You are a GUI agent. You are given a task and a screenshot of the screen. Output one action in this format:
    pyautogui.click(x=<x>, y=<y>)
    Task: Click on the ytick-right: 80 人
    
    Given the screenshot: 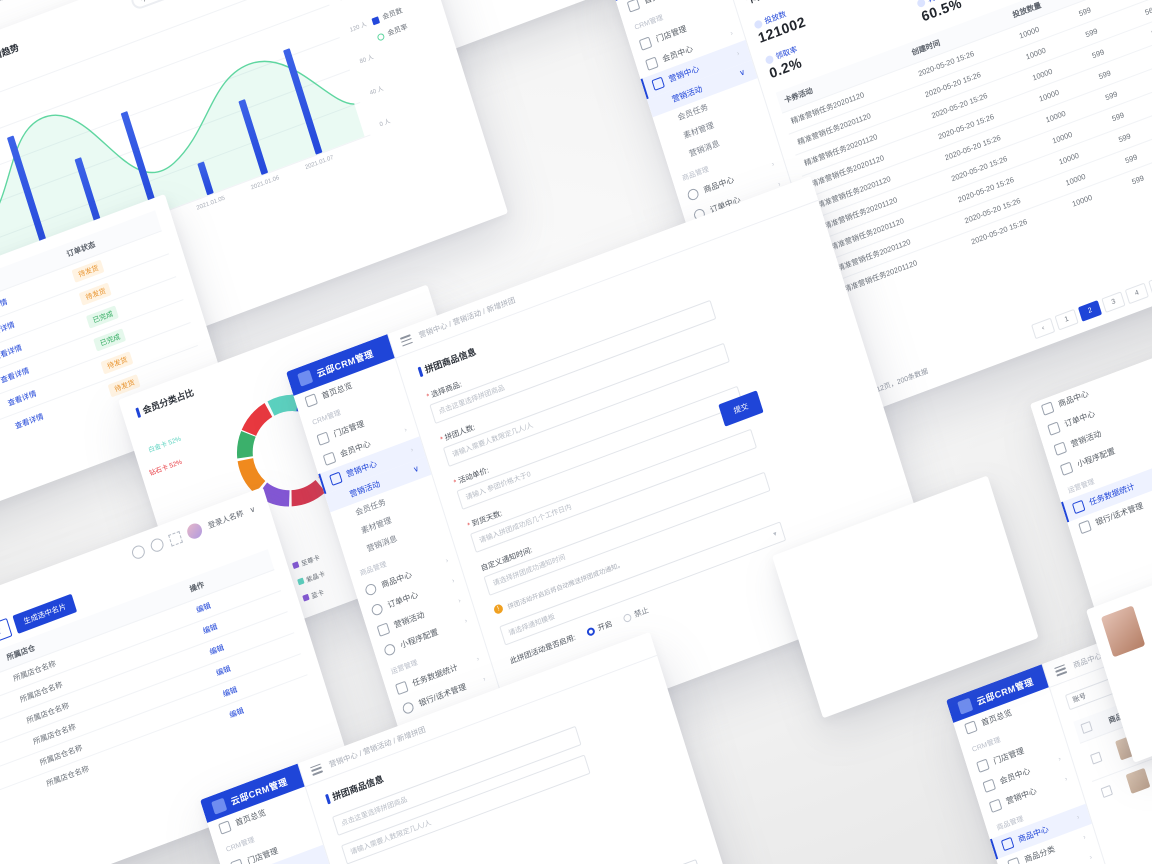 What is the action you would take?
    pyautogui.click(x=367, y=60)
    